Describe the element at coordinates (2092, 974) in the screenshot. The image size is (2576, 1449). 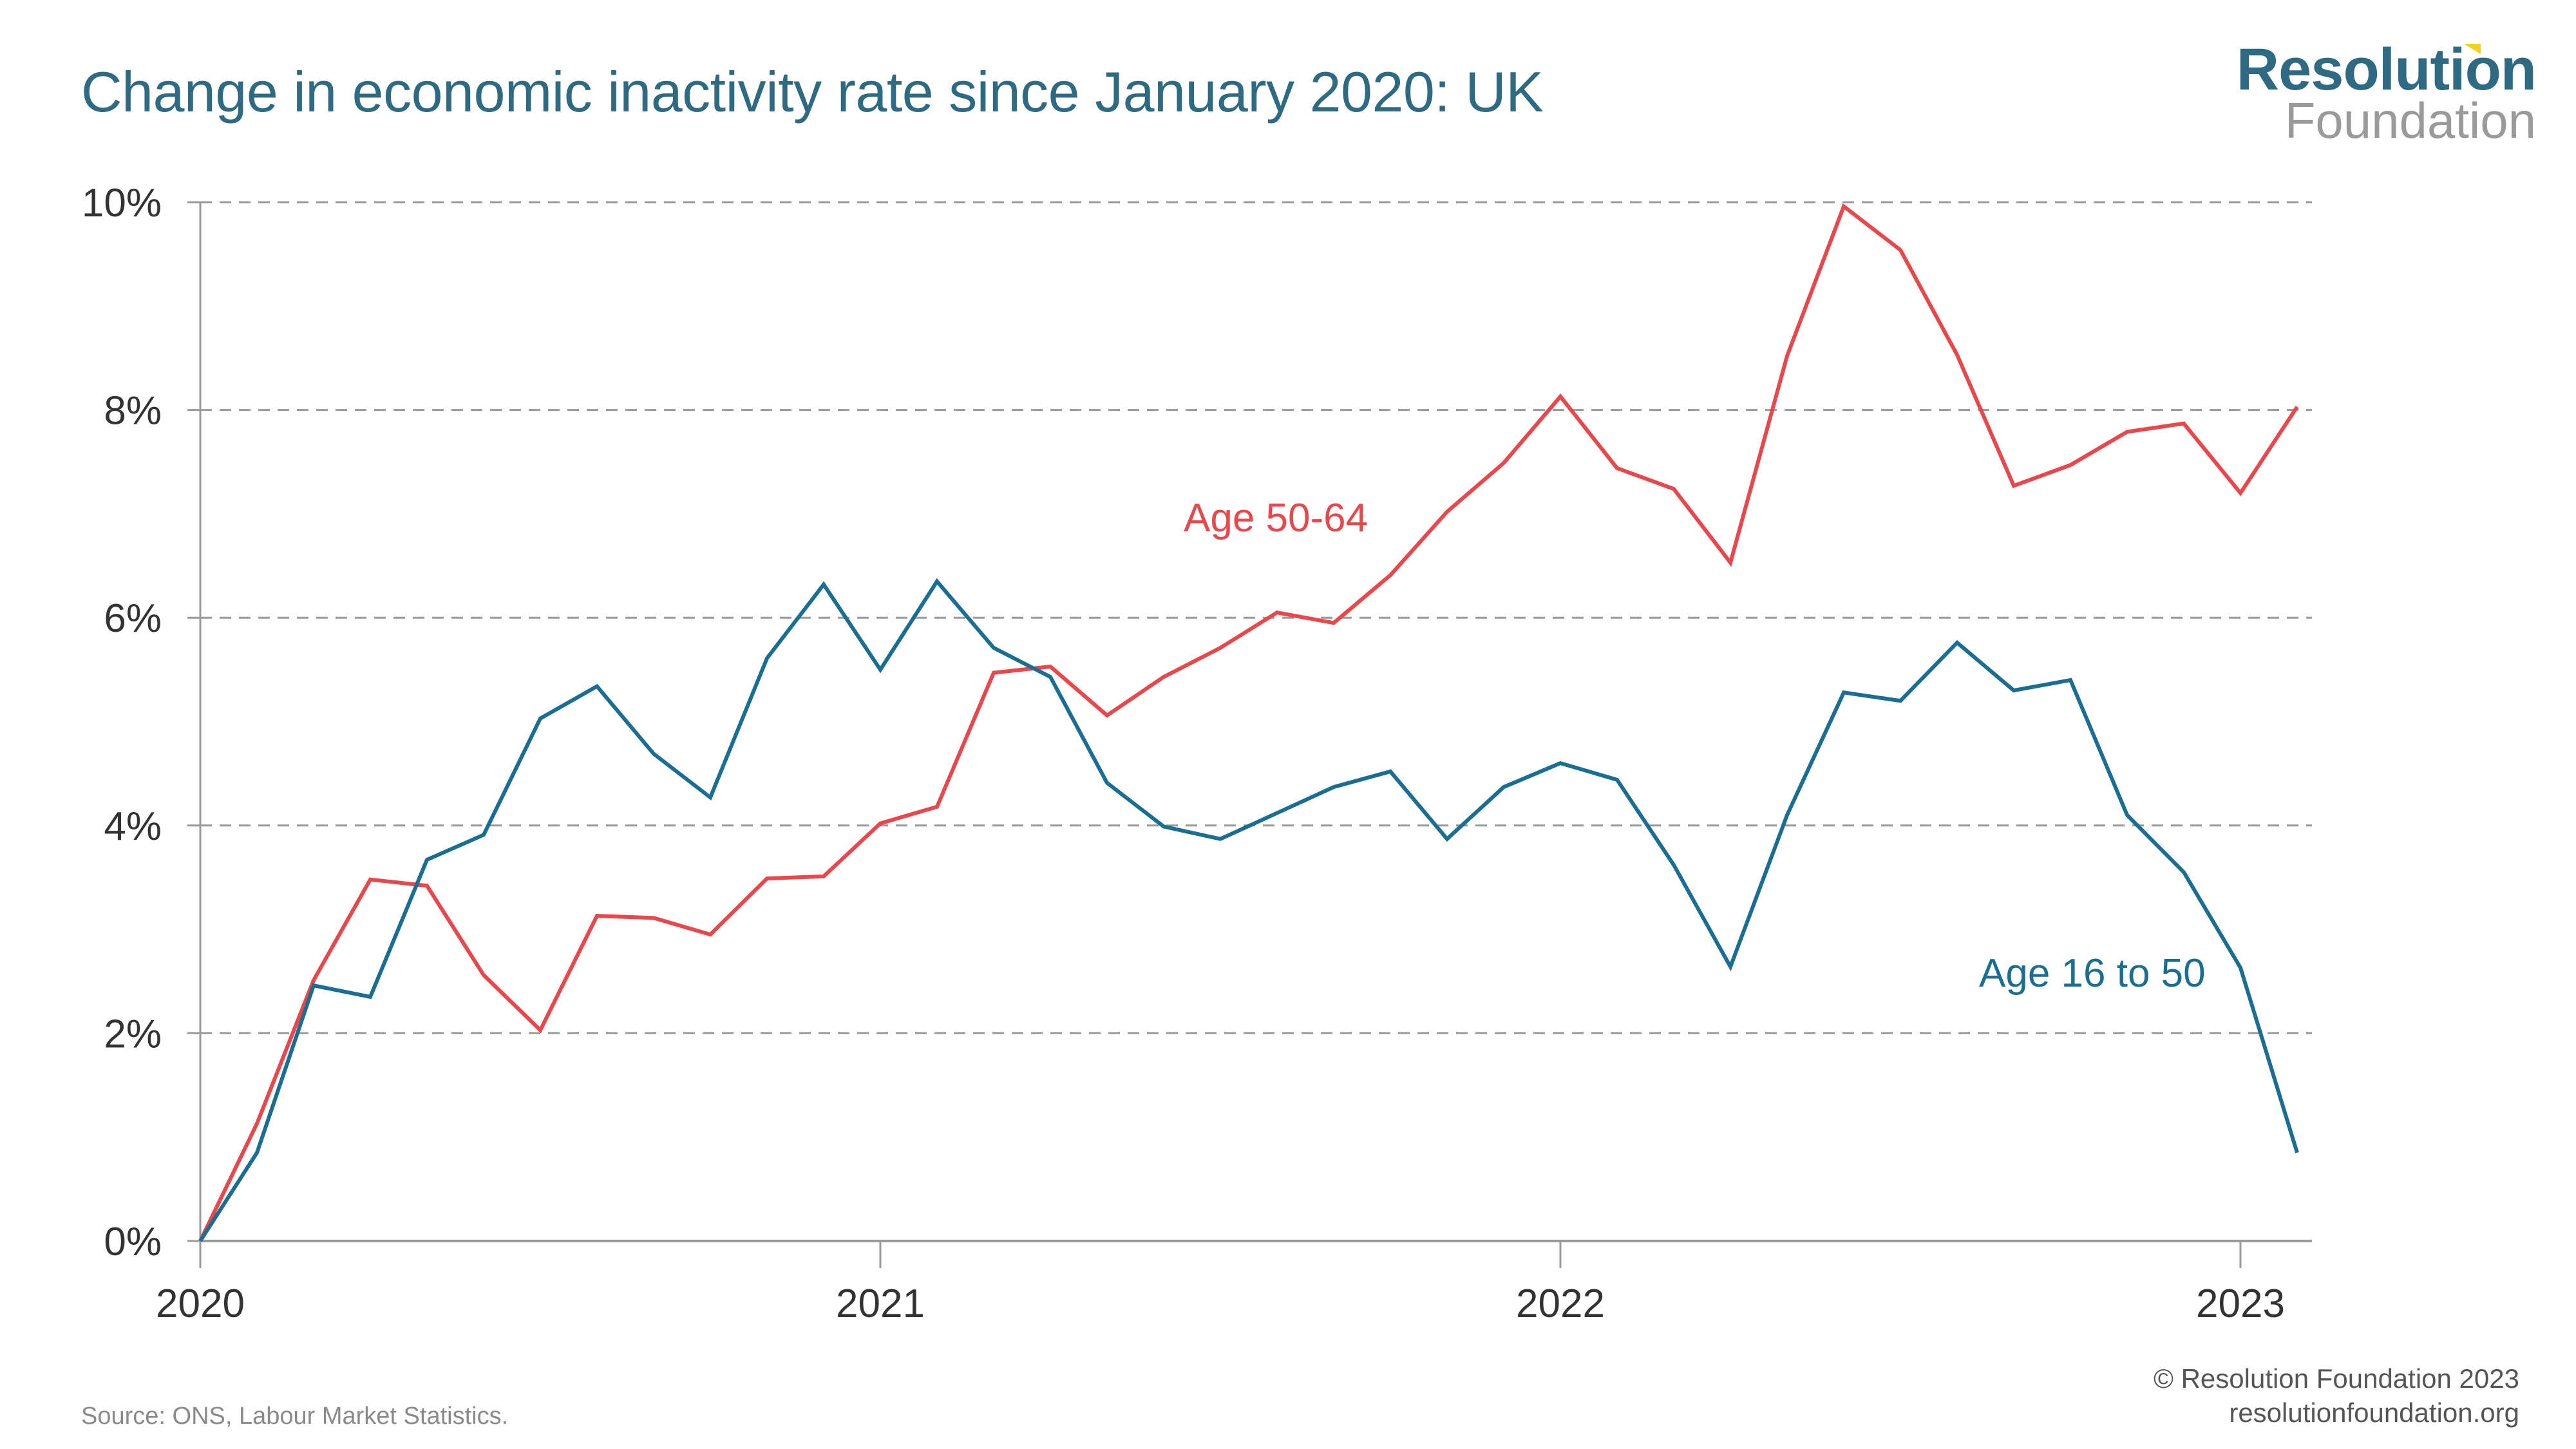
I see `series-label-age-16-to-50: Age 16 to 50` at that location.